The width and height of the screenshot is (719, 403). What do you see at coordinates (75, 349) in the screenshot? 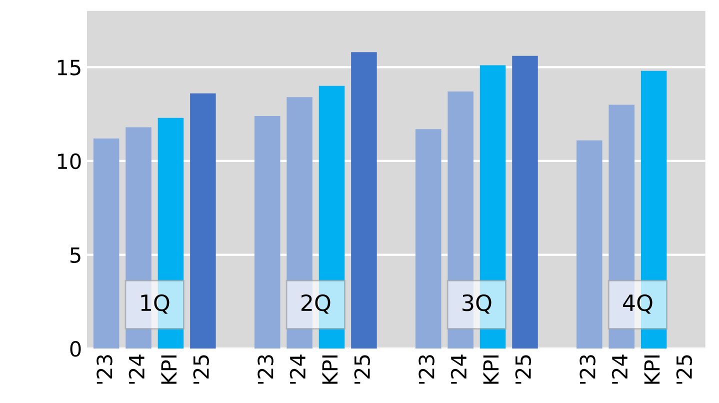
I see `y-tick-label: 0` at bounding box center [75, 349].